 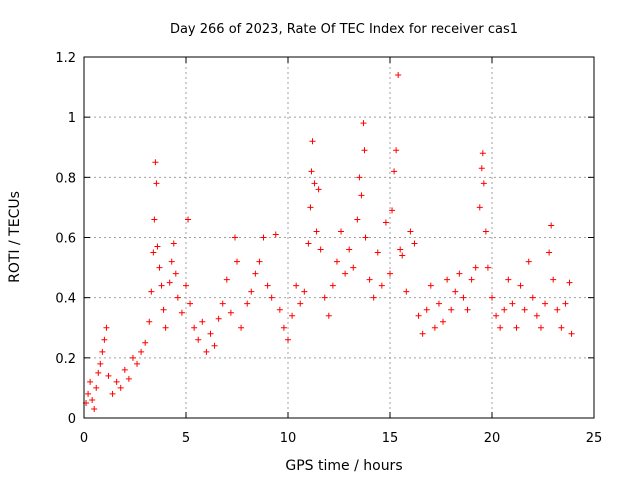 What do you see at coordinates (343, 466) in the screenshot?
I see `x-axis-label: GPS time / hours` at bounding box center [343, 466].